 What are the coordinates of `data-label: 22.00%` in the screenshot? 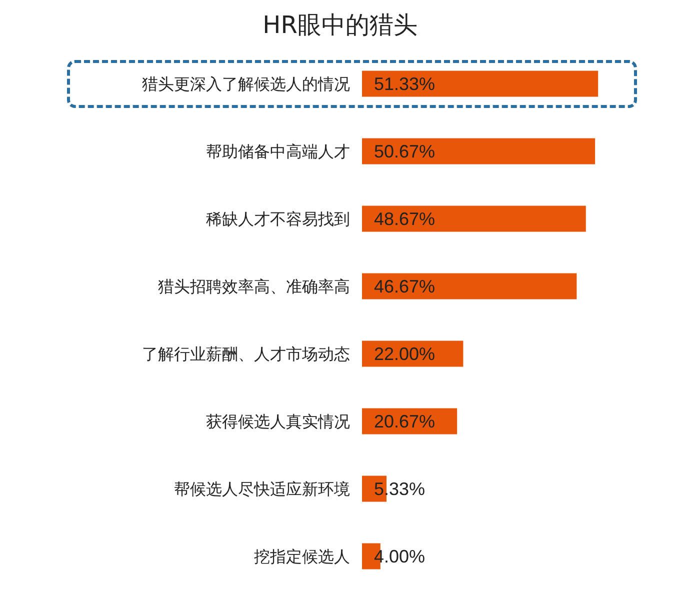 It's located at (405, 354).